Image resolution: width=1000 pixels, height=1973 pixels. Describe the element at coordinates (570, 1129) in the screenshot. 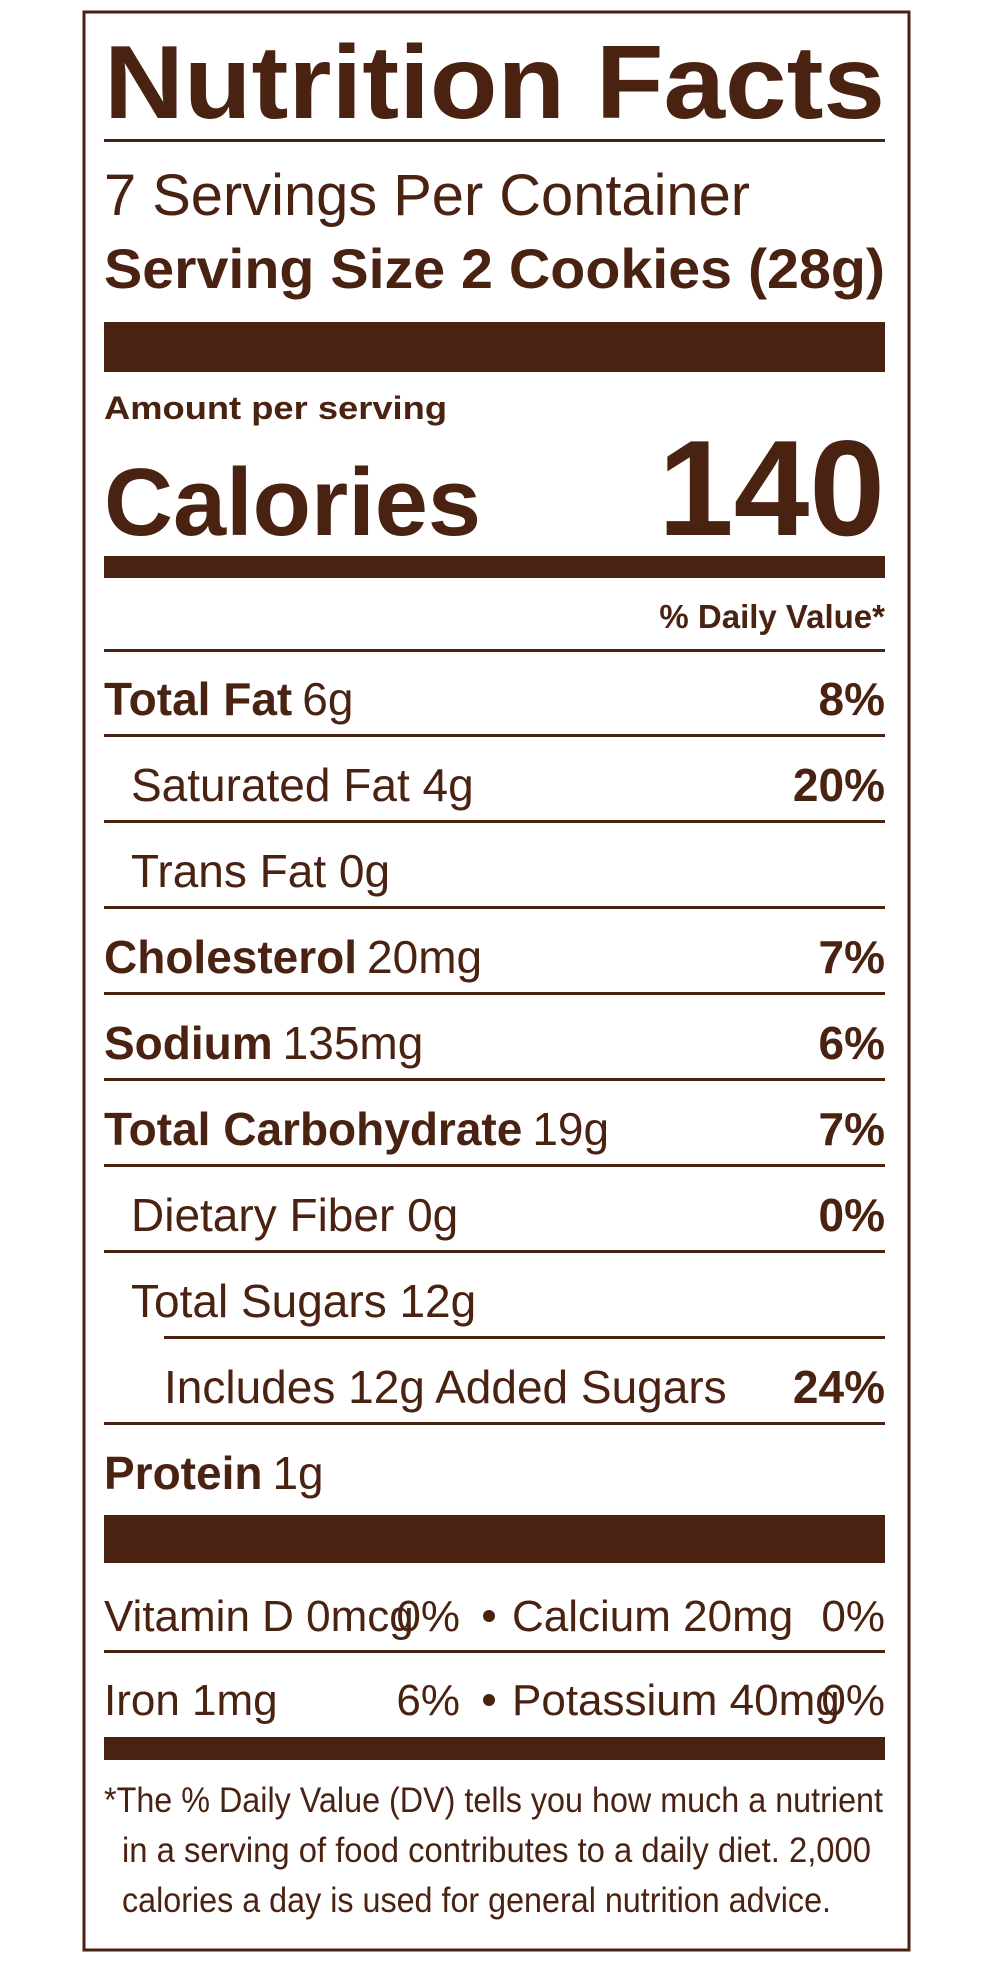

I see `nutrient-amount: 19g` at that location.